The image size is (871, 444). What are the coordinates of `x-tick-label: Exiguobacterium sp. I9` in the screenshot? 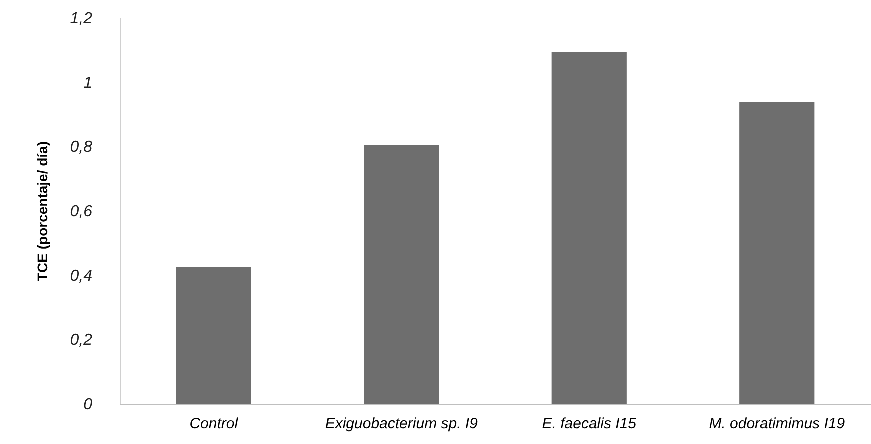 It's located at (402, 424).